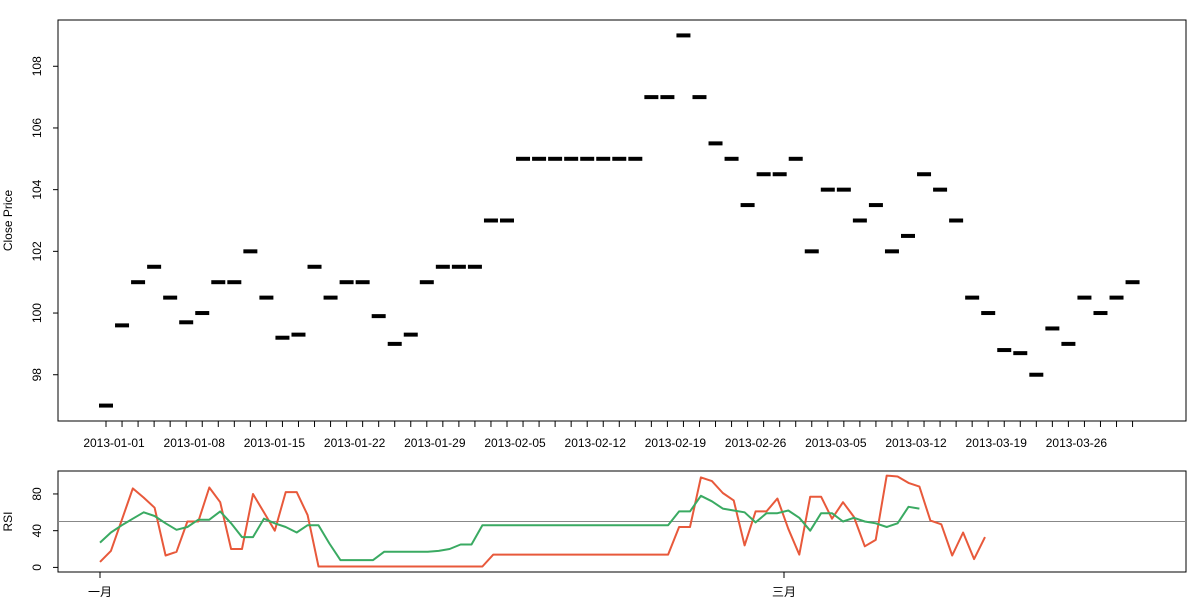 The width and height of the screenshot is (1200, 605). Describe the element at coordinates (114, 443) in the screenshot. I see `x-tick-label: 2013-01-01` at that location.